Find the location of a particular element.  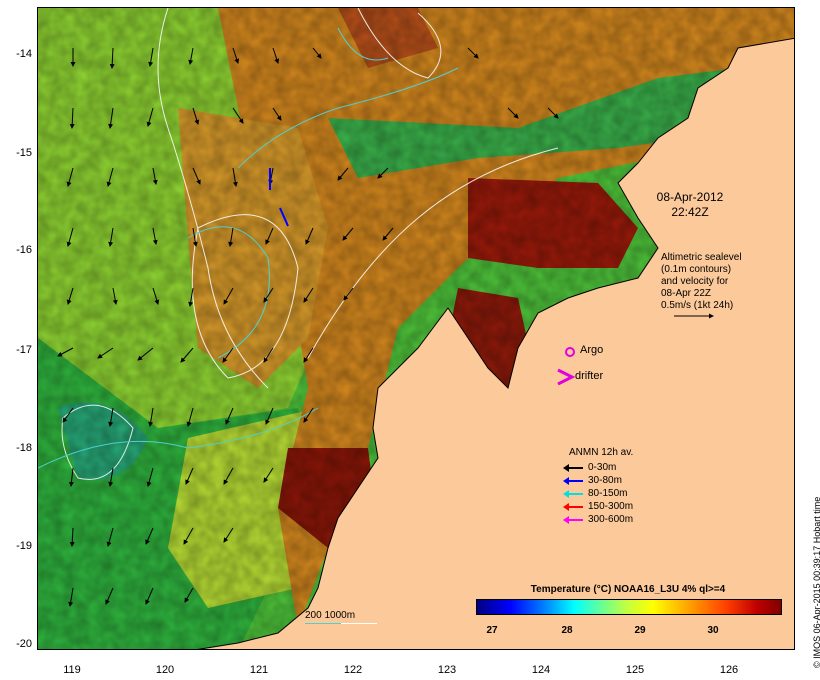

depth-legend: 200 1000m is located at coordinates (341, 617).